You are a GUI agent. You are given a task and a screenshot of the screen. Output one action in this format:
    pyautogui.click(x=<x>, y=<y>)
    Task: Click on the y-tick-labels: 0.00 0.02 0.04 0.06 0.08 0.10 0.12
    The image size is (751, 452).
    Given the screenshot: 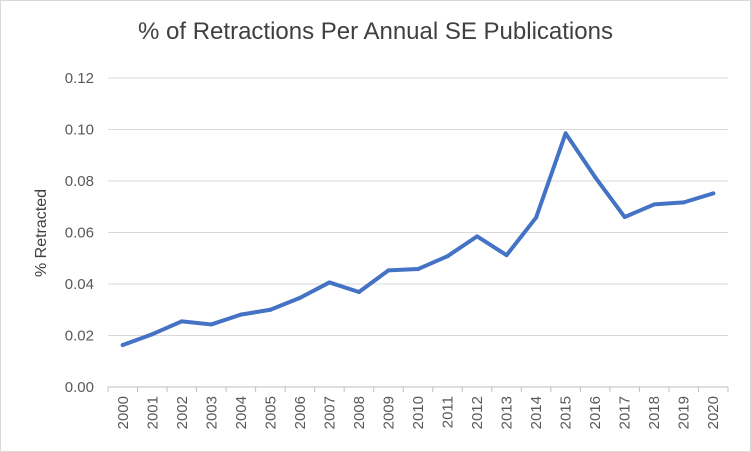 What is the action you would take?
    pyautogui.click(x=79, y=233)
    